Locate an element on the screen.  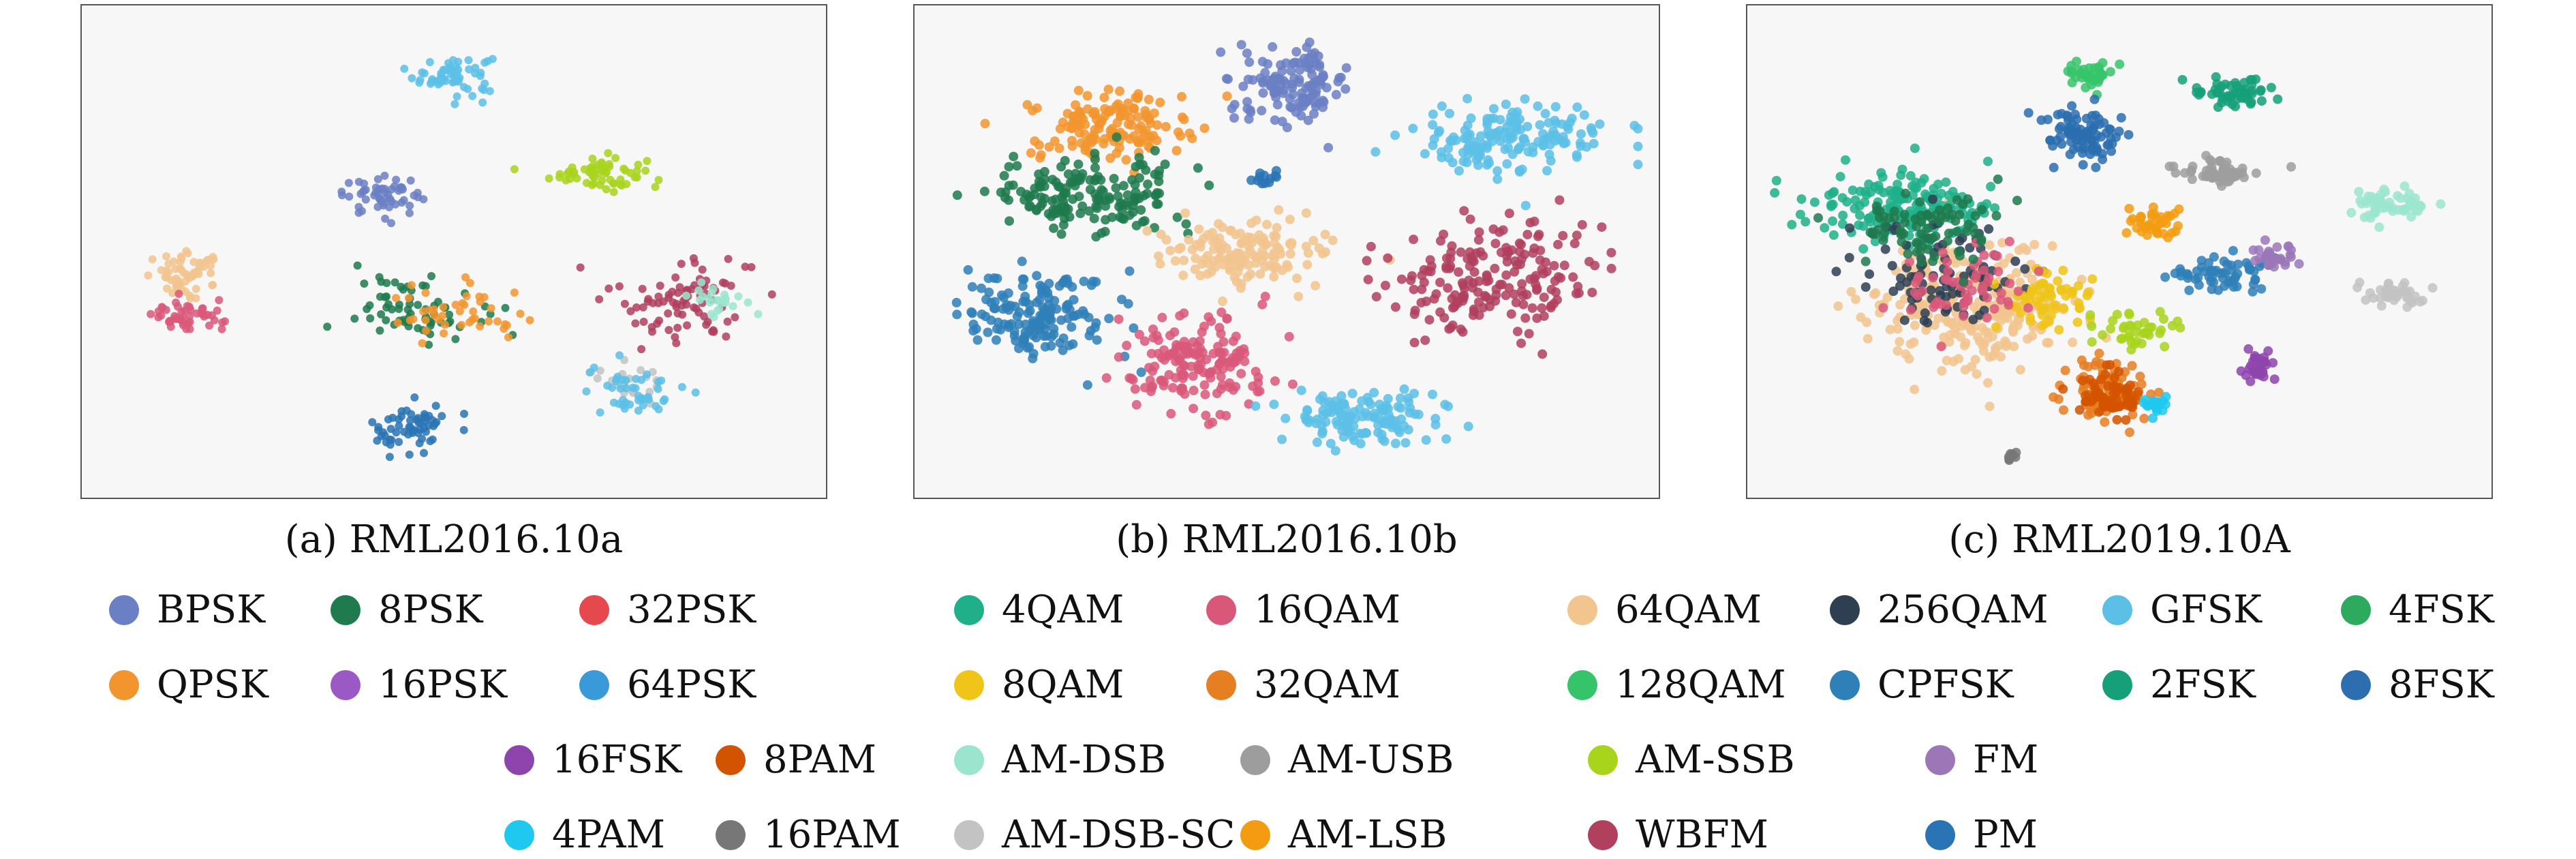
legend-item: AM-USB is located at coordinates (1347, 760).